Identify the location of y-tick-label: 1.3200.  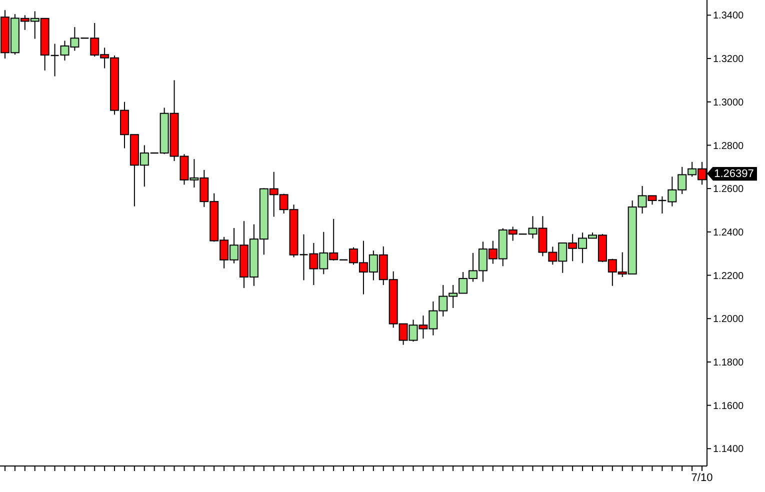
(728, 60).